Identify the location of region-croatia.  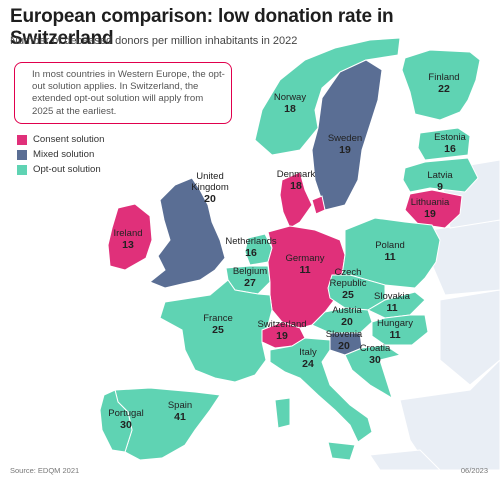
(373, 372).